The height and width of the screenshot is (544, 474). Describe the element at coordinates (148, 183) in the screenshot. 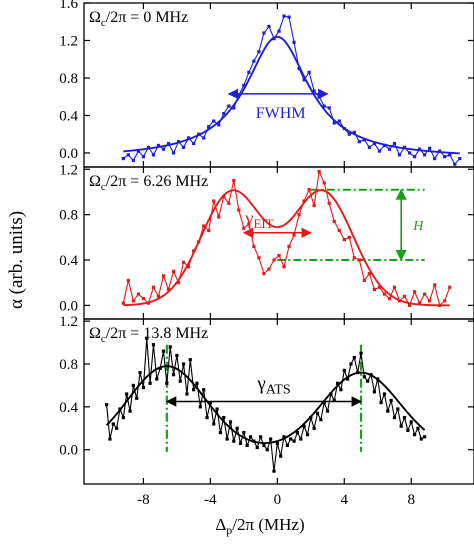

I see `middle-panel-label: Ωc/2π = 6.26 MHz` at that location.